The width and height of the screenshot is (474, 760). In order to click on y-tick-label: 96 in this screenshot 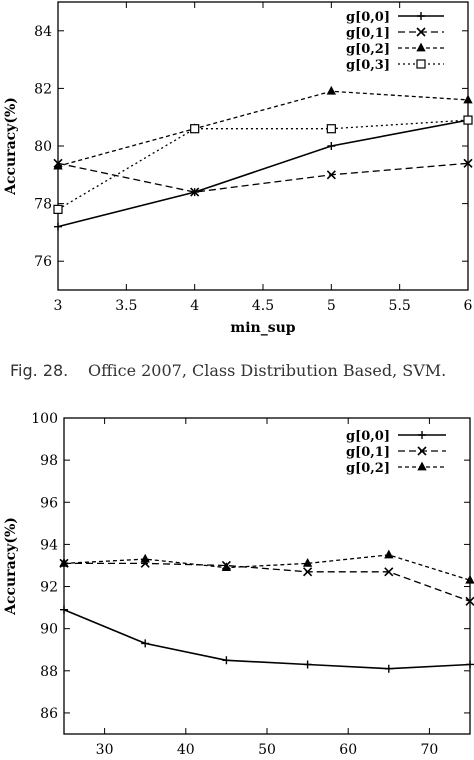, I will do `click(49, 503)`.